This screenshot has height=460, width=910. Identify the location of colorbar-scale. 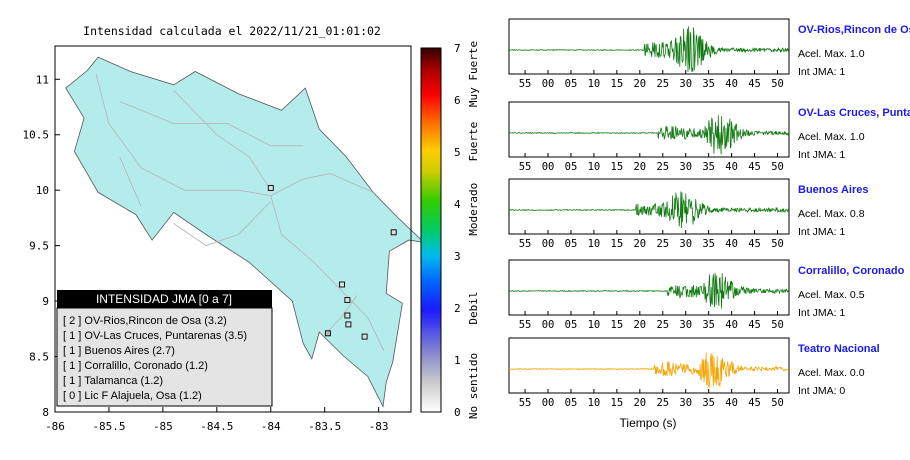
(431, 230).